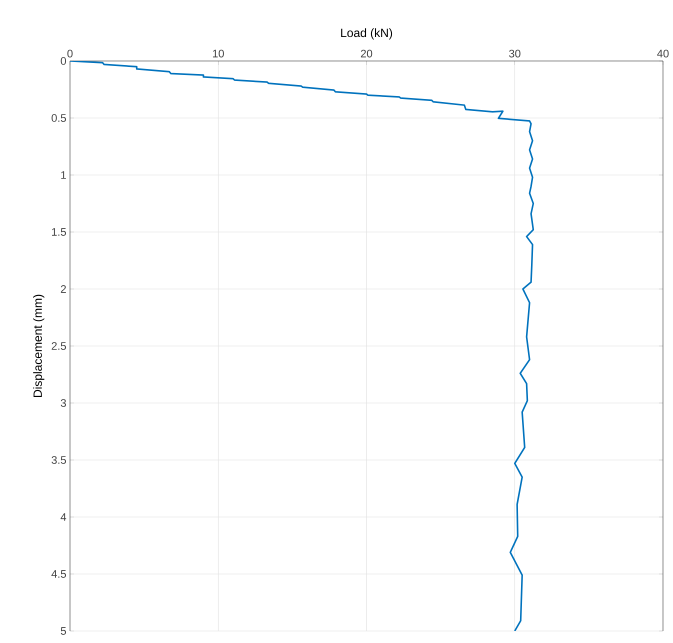 This screenshot has height=643, width=673. I want to click on y-tick-label: 4.5, so click(58, 574).